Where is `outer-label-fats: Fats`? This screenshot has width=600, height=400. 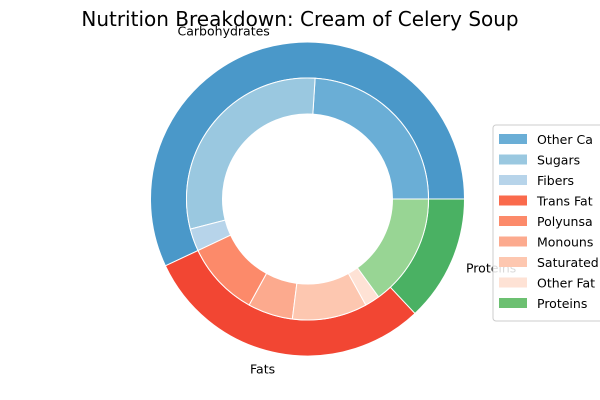
outer-label-fats: Fats is located at coordinates (262, 369).